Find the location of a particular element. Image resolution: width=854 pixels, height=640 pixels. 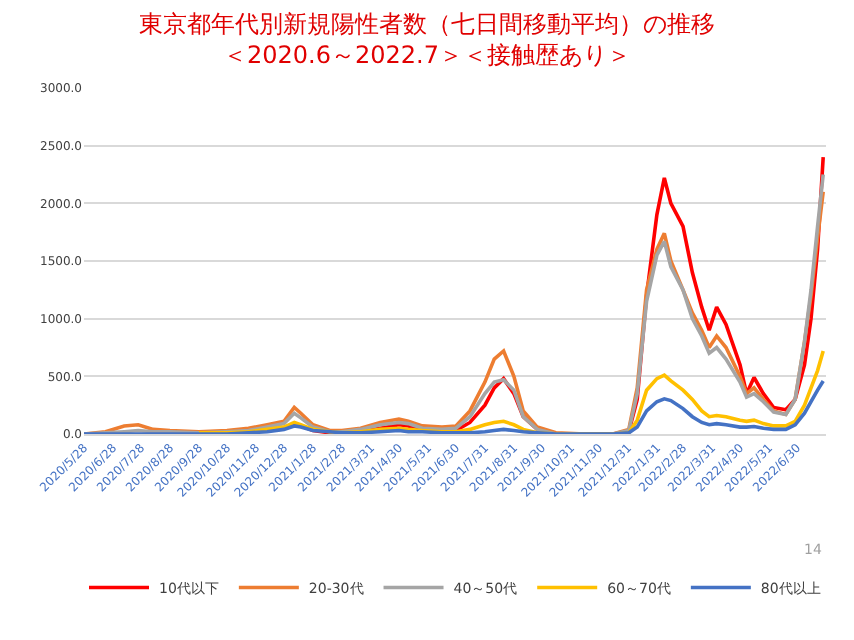

chart-subtitle: ＜2020.6～2022.7＞＜接触歴あり＞ is located at coordinates (427, 55).